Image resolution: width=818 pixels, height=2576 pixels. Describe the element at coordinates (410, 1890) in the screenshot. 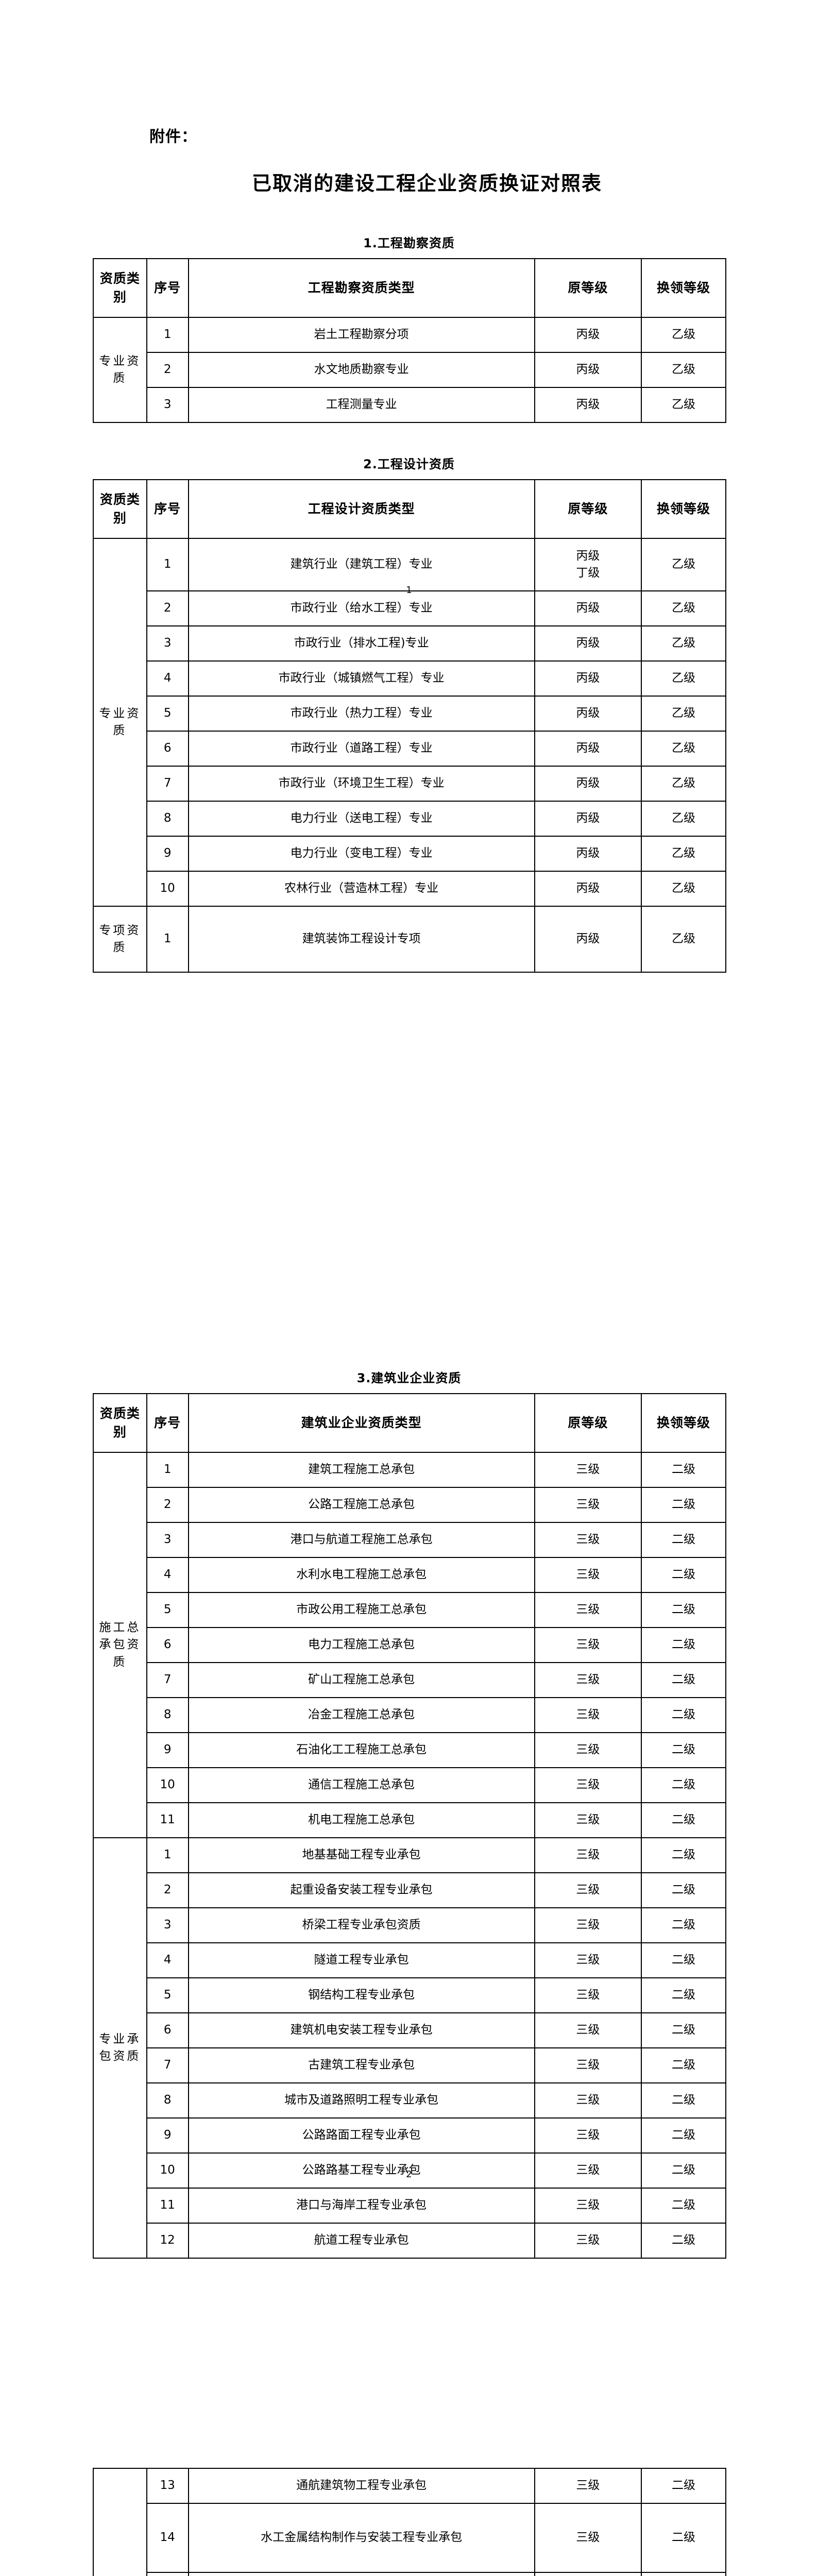

I see `table-row: 2 起重设备安装工程专业承包 三级 二级` at that location.